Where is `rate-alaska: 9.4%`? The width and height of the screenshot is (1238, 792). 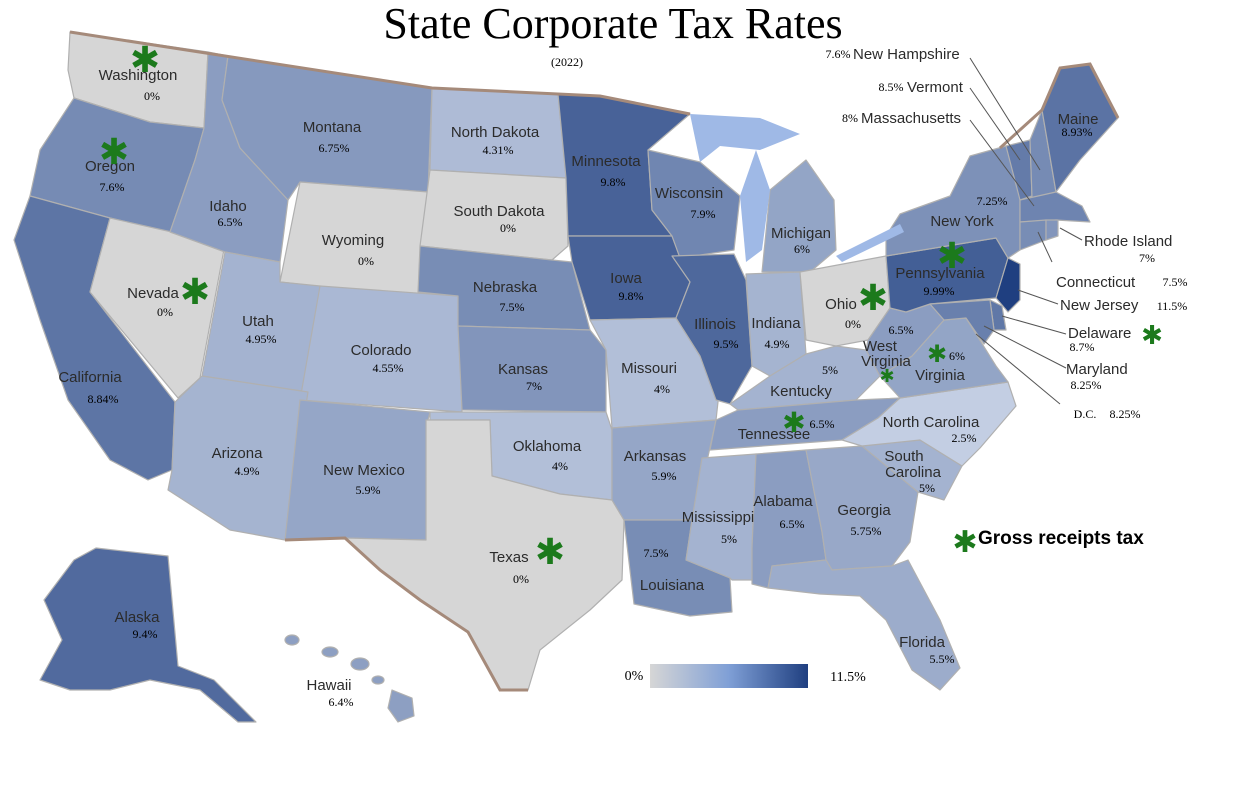 rate-alaska: 9.4% is located at coordinates (145, 634).